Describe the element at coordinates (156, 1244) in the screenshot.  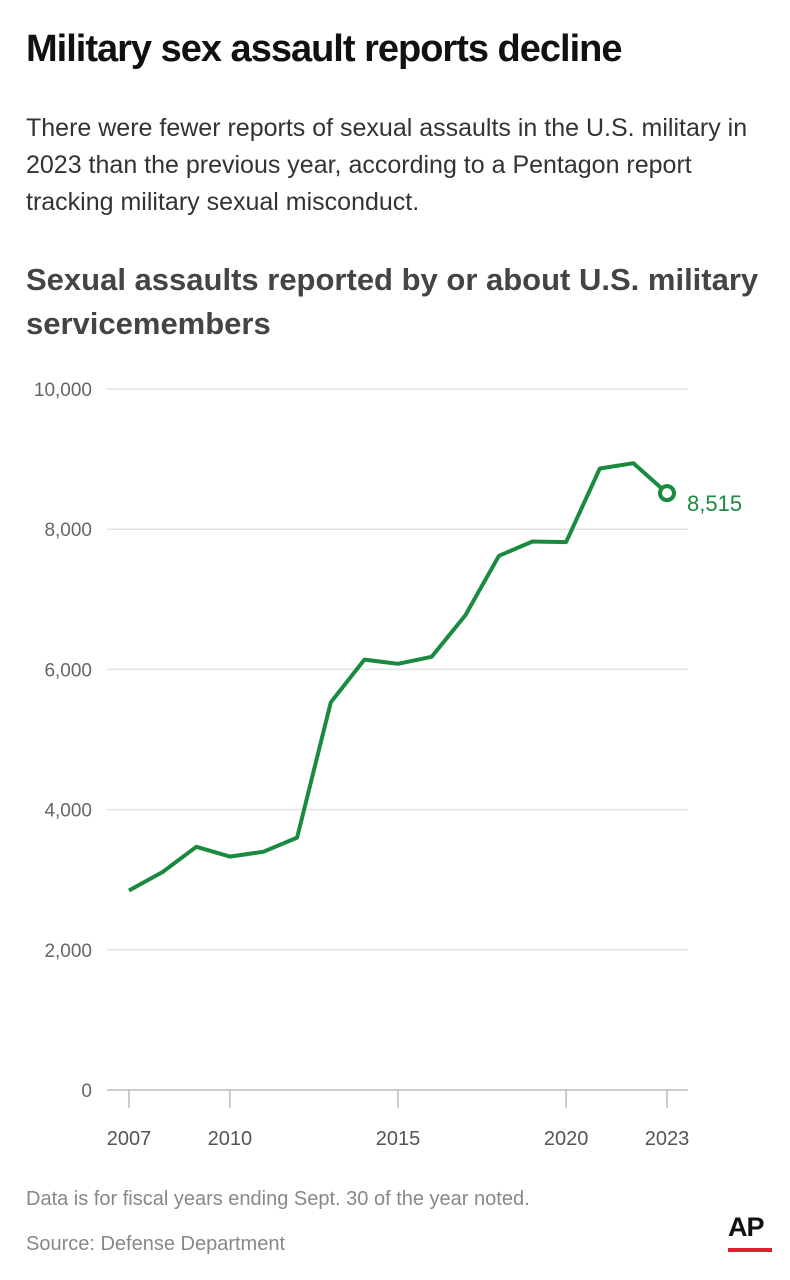
I see `source-line: Source: Defense Department` at that location.